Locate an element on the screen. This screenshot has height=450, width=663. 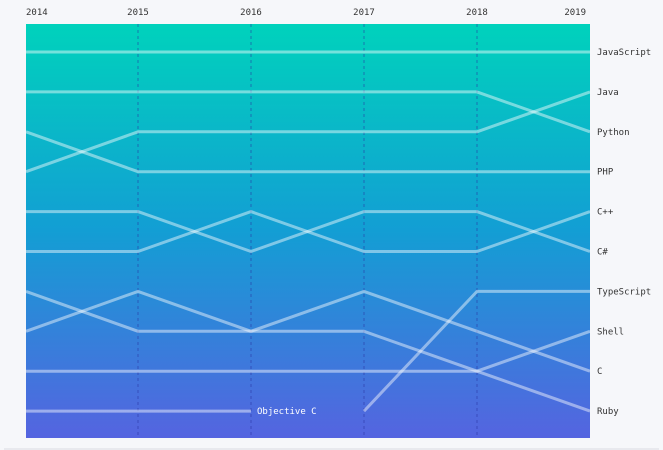
year-label-2017: 2017 is located at coordinates (364, 13).